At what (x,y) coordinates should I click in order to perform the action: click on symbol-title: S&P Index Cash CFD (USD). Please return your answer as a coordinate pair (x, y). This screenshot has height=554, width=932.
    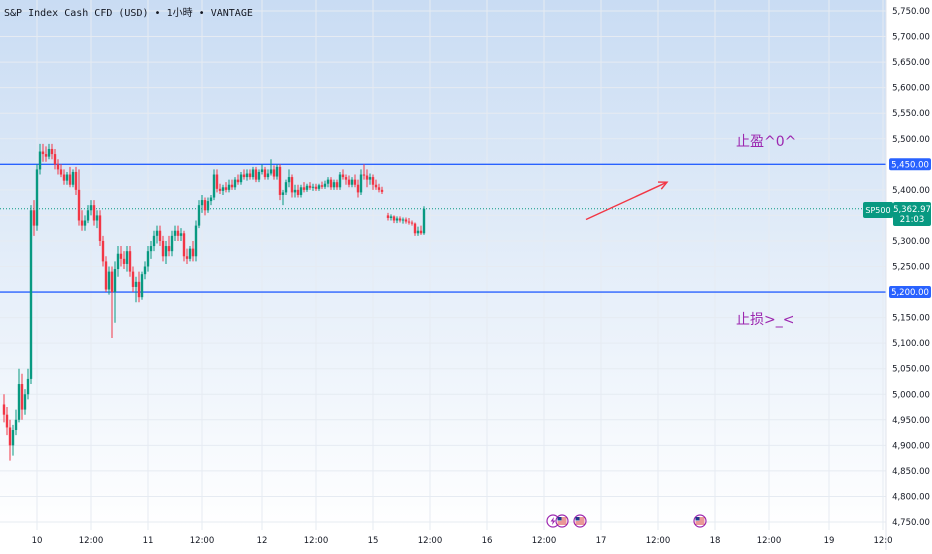
    Looking at the image, I should click on (76, 13).